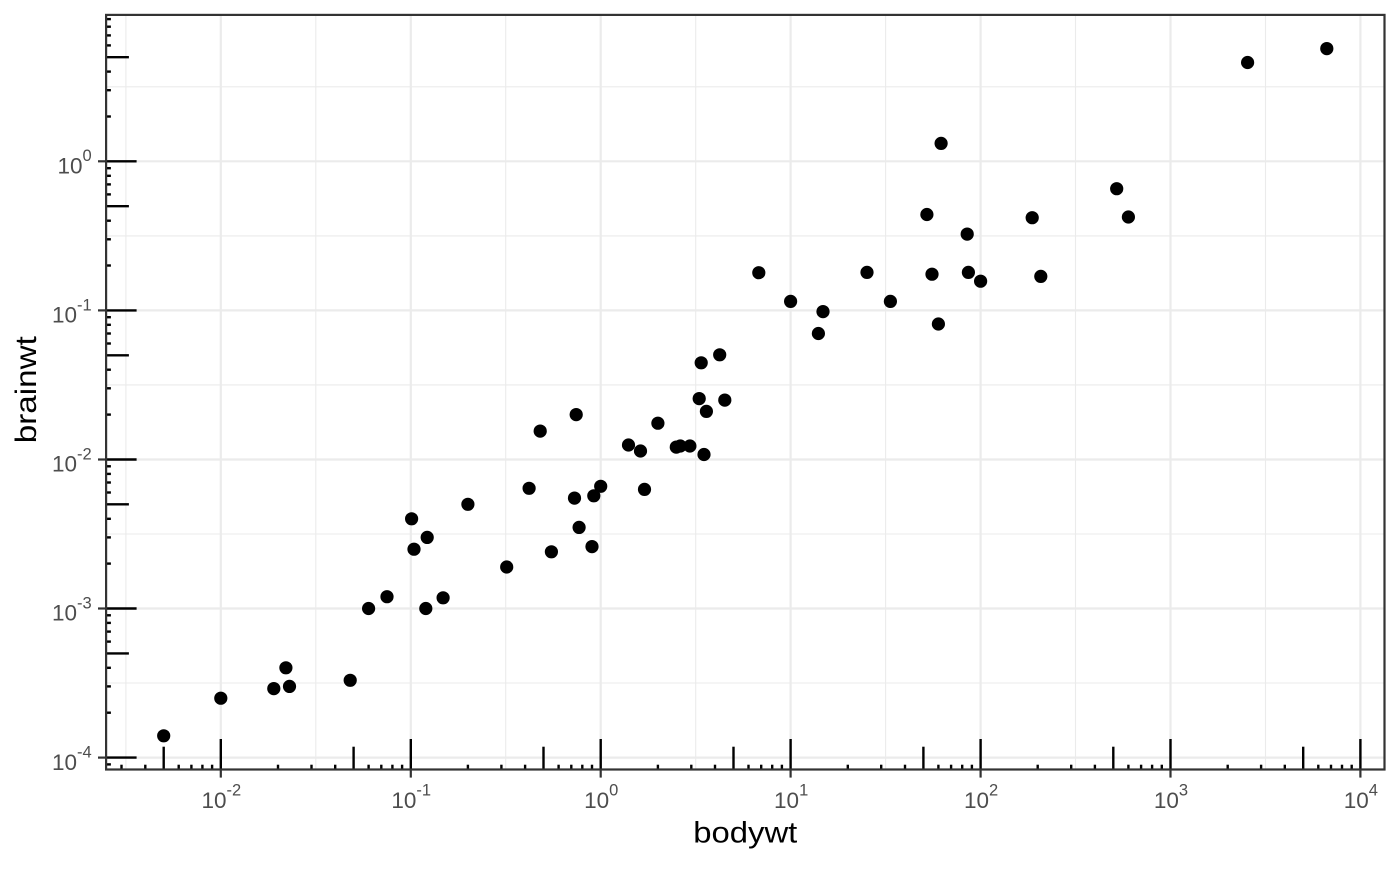 This screenshot has width=1400, height=871. I want to click on svg-text: 2, so click(993, 791).